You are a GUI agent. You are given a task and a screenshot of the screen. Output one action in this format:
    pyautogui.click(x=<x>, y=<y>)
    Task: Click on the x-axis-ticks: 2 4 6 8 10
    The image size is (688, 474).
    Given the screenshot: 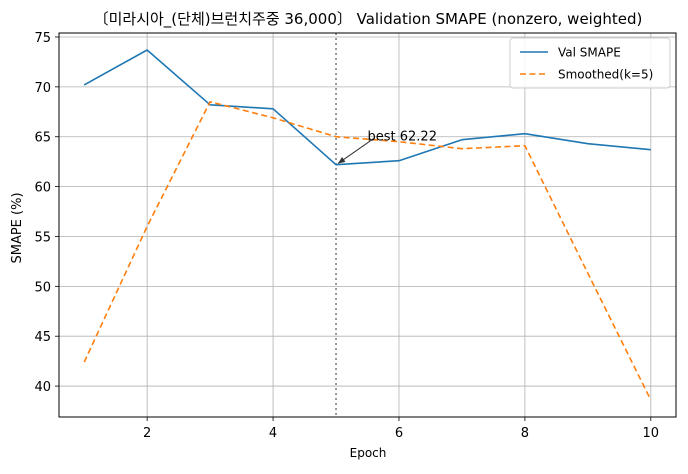 What is the action you would take?
    pyautogui.click(x=401, y=429)
    